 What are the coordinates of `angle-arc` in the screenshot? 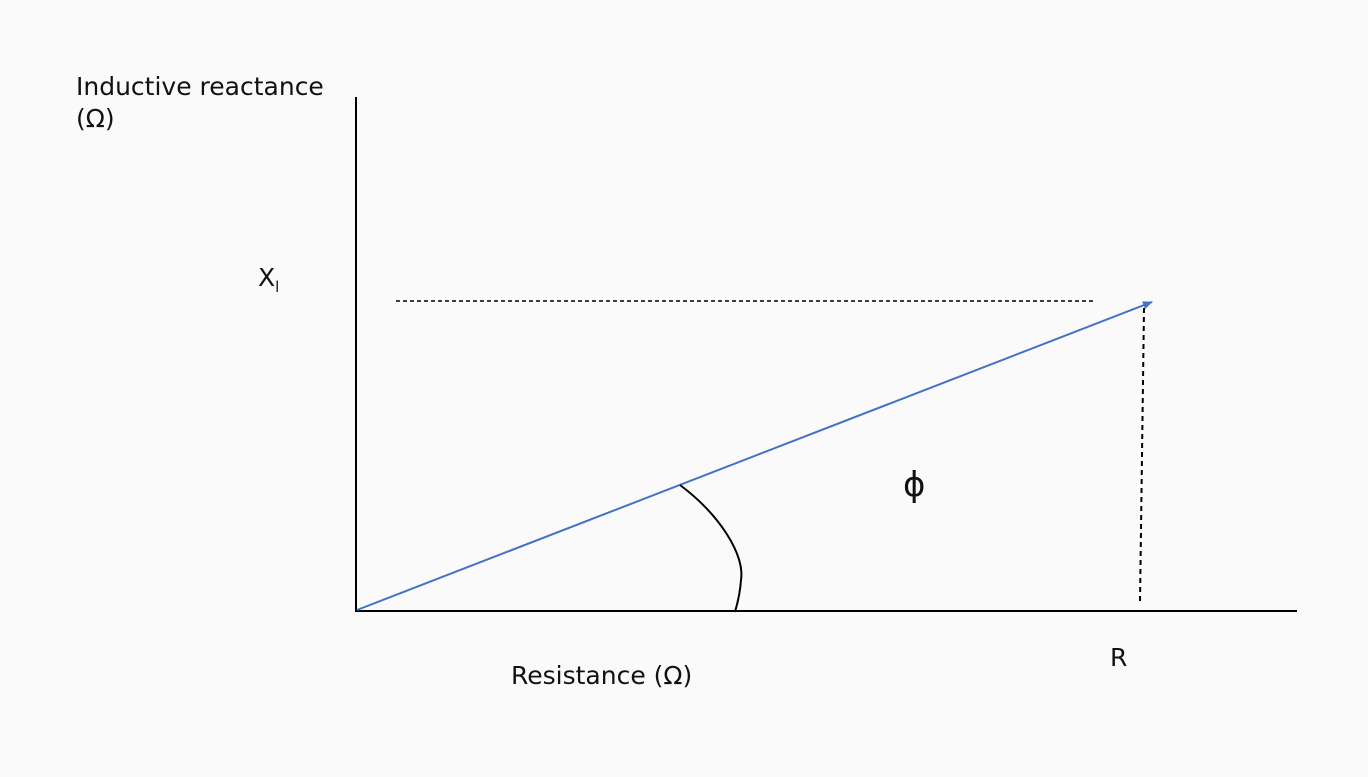 It's located at (711, 548).